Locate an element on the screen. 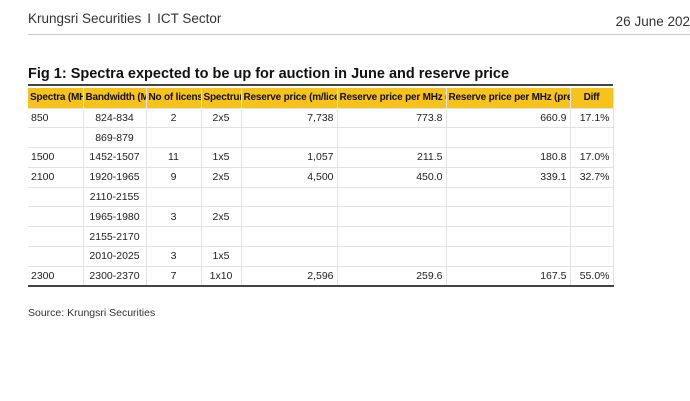  cell-licenses: 7 is located at coordinates (174, 276).